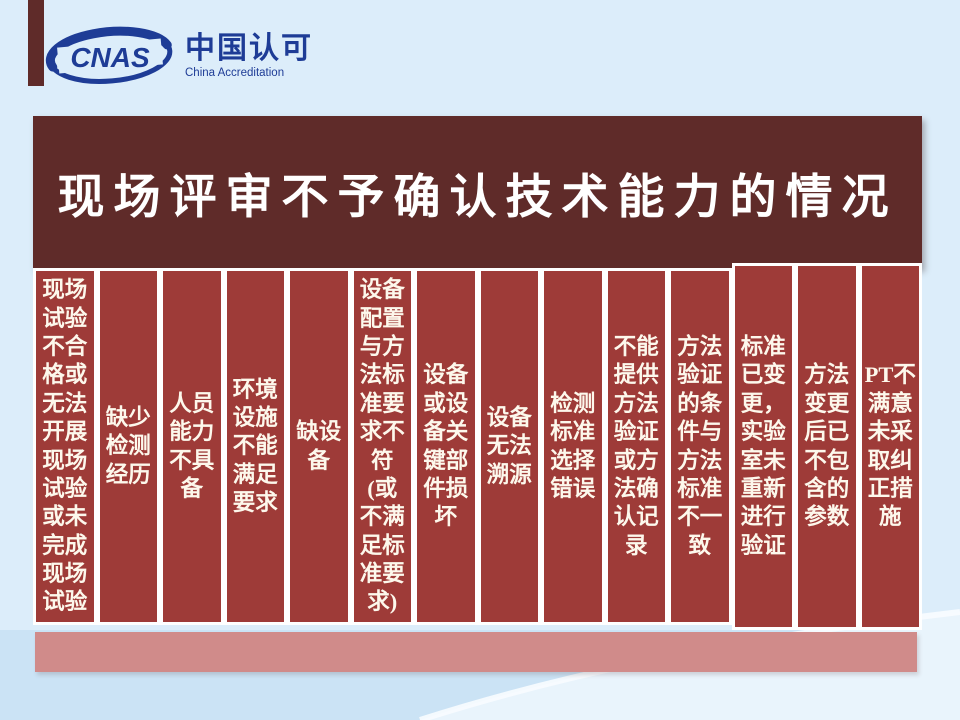 This screenshot has height=720, width=960. What do you see at coordinates (255, 446) in the screenshot?
I see `reason-column-4: 环境 设施 不能 满足 要求` at bounding box center [255, 446].